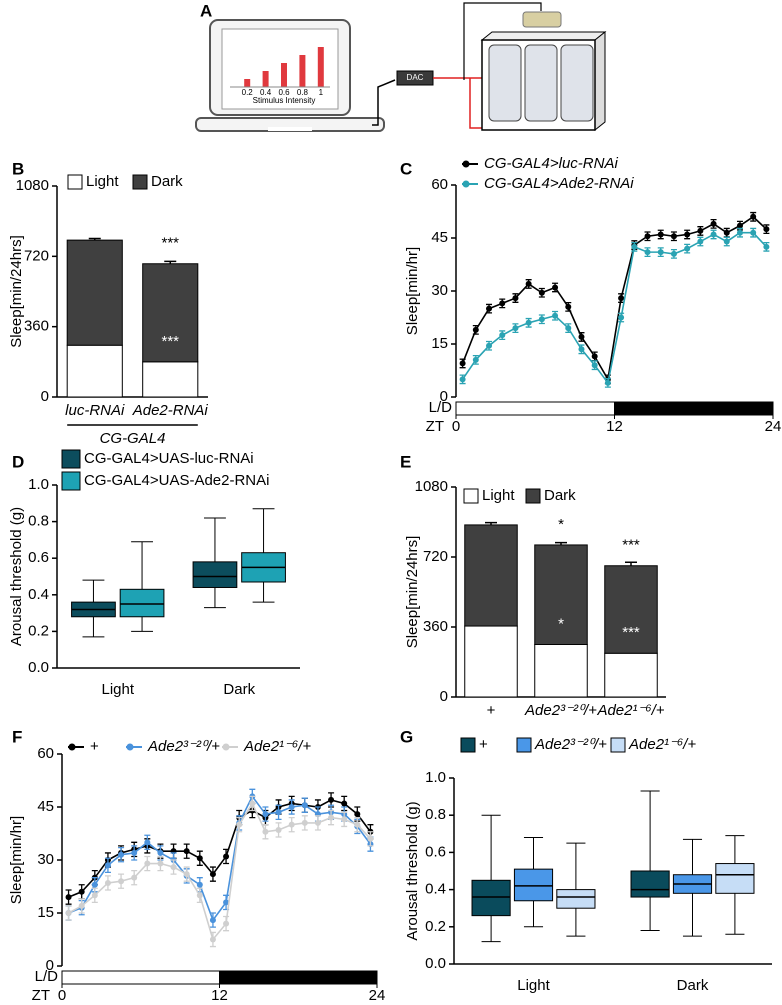 The image size is (782, 1005). Describe the element at coordinates (406, 168) in the screenshot. I see `panel-label: C` at that location.